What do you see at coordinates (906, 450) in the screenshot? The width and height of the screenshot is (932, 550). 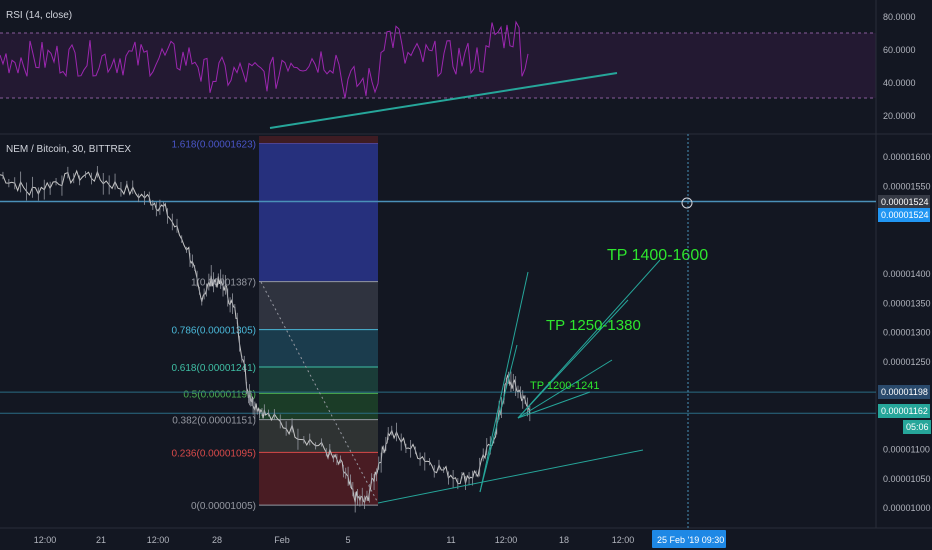 I see `price-tick-label: 0.00001100` at bounding box center [906, 450].